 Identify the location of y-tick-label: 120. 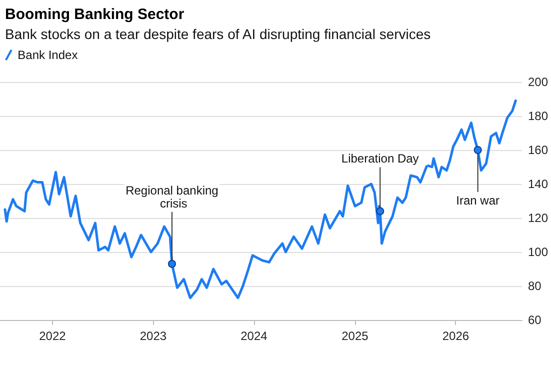
(538, 218).